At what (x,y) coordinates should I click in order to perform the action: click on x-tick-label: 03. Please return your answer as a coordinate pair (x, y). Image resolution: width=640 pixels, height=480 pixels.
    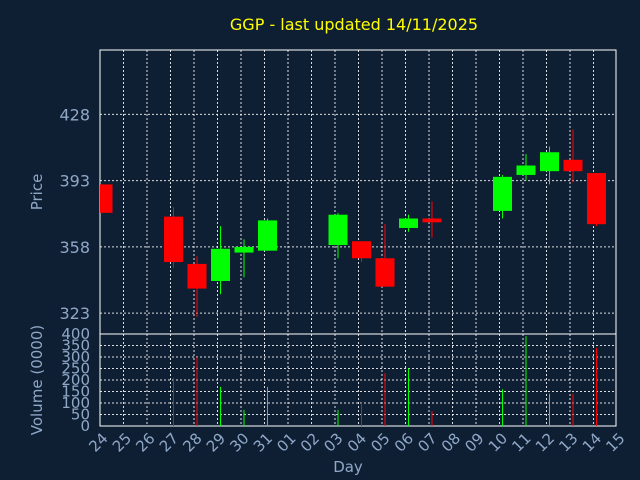
    Looking at the image, I should click on (333, 442).